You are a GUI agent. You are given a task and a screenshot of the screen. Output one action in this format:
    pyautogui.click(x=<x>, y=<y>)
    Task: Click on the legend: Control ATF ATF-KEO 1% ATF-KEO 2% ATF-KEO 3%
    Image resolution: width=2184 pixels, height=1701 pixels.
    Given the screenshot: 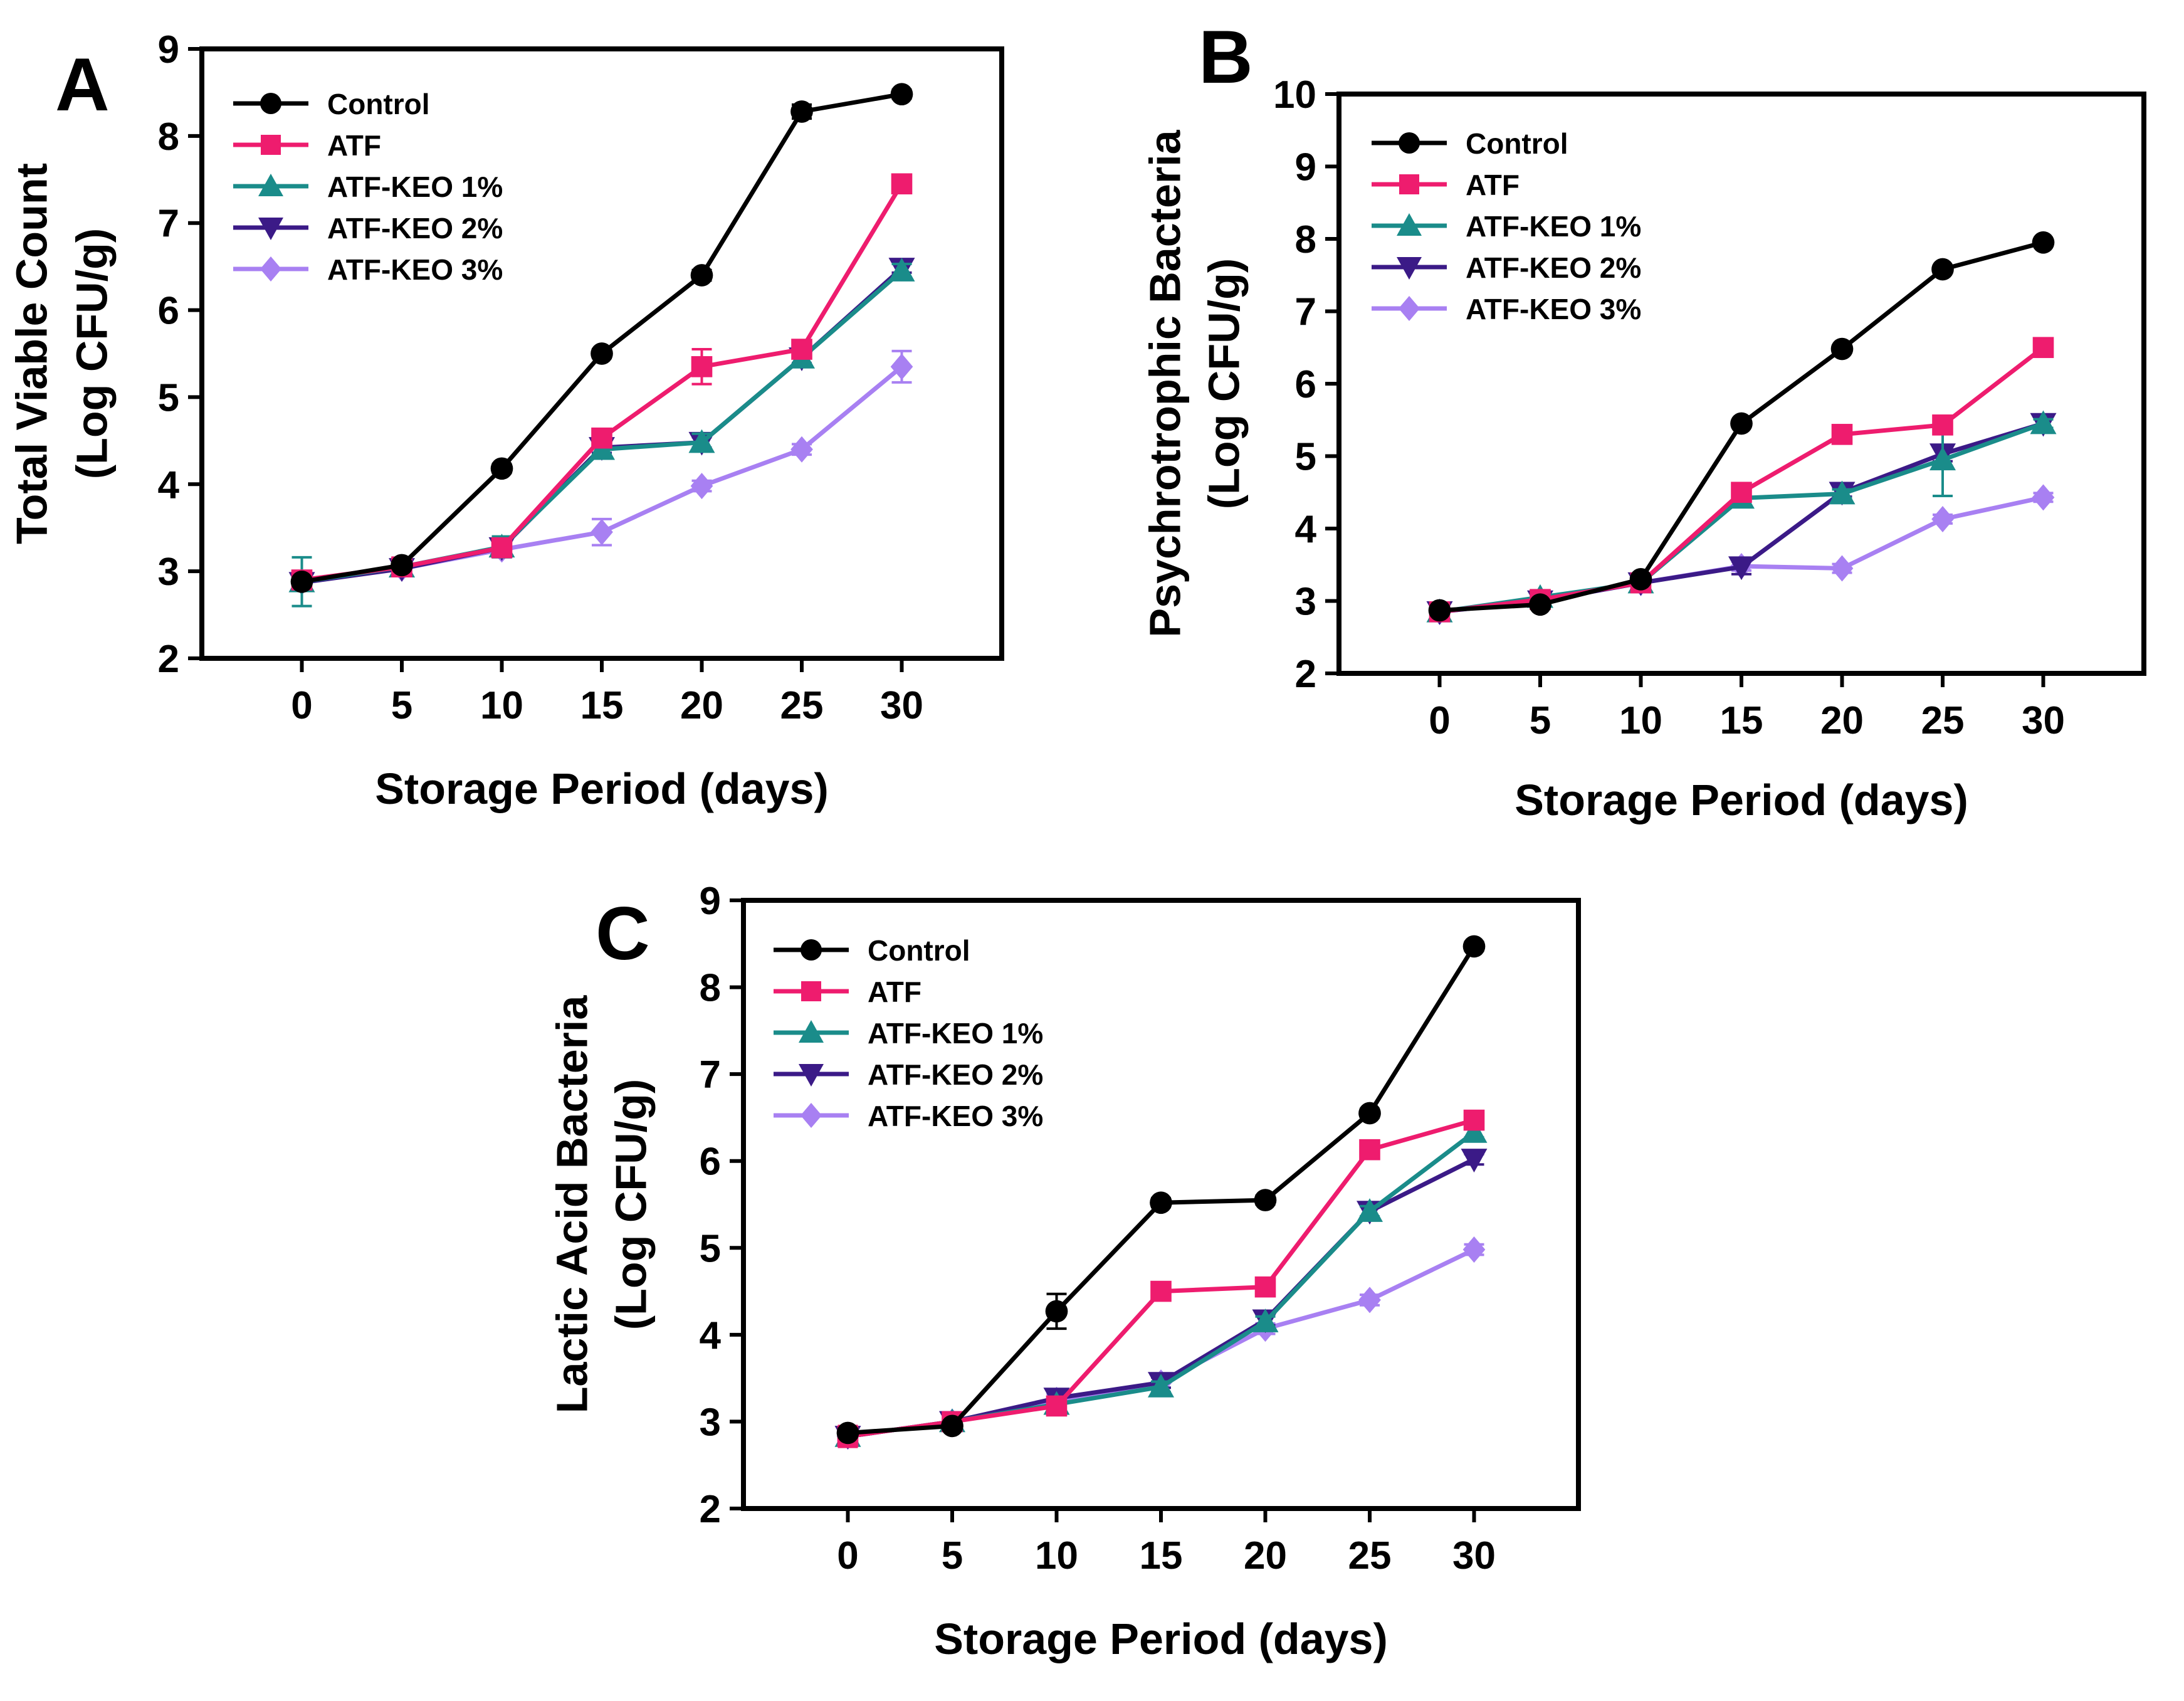 What is the action you would take?
    pyautogui.click(x=909, y=1033)
    